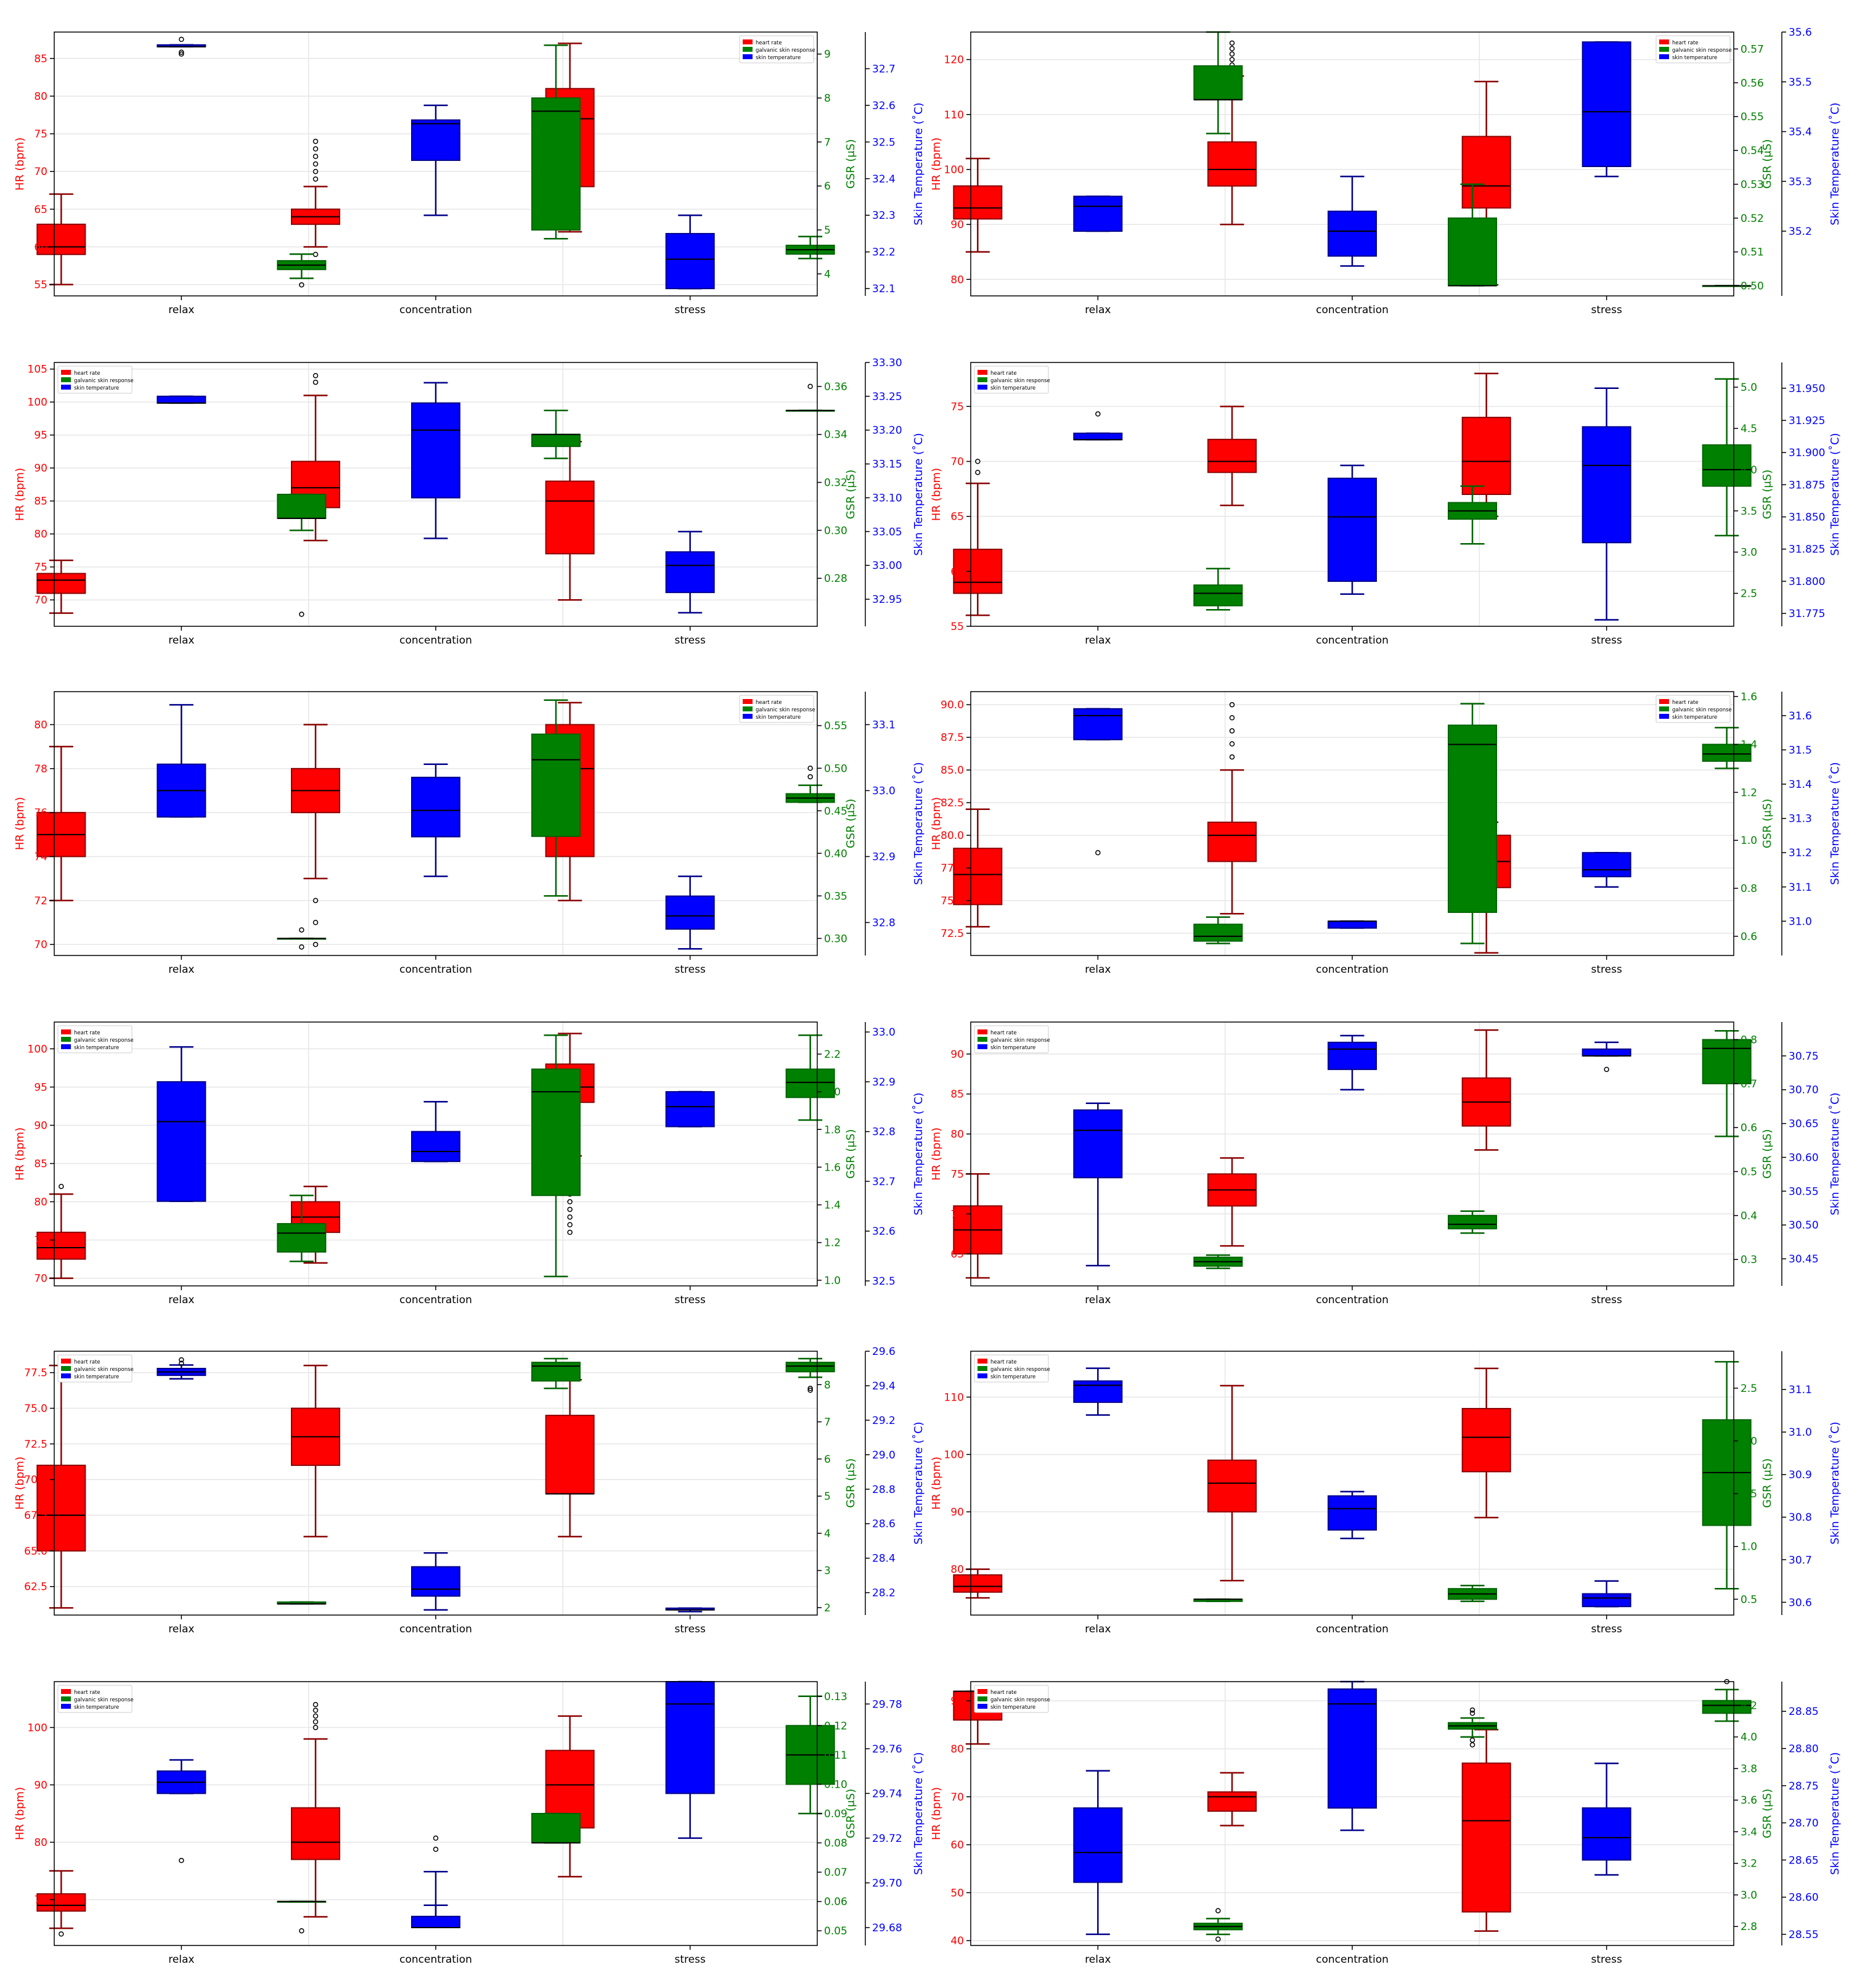 This screenshot has height=1988, width=1849. Describe the element at coordinates (61, 1231) in the screenshot. I see `hr-box-relax` at that location.